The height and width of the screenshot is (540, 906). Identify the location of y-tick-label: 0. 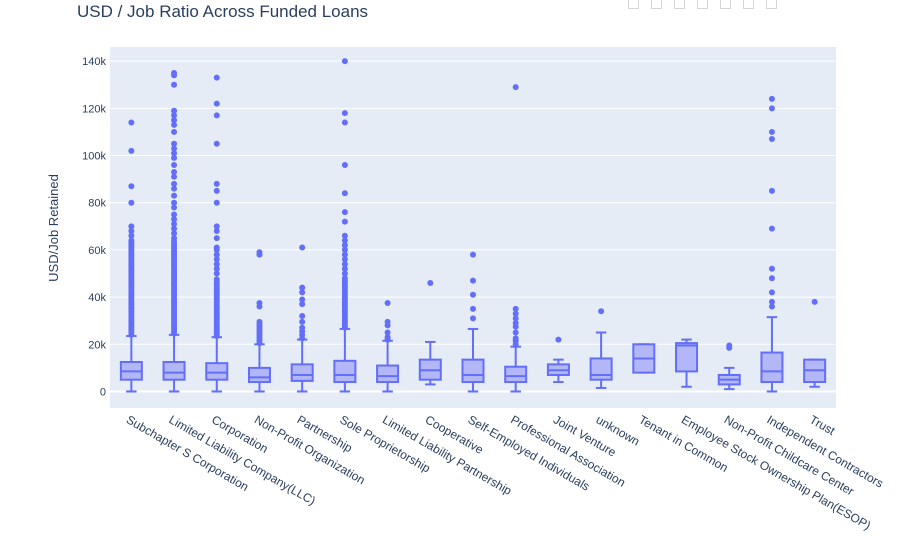
(103, 392).